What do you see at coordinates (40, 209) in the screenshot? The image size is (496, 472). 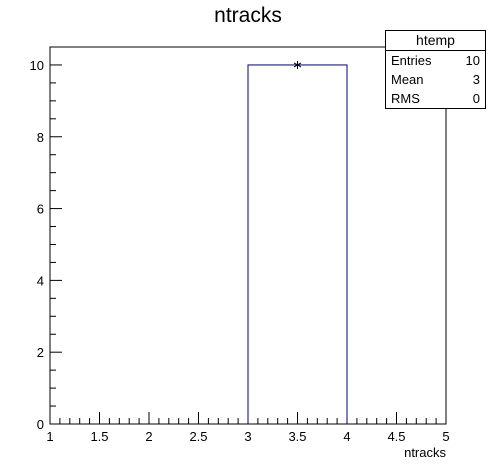 I see `y-tick-label: 6` at bounding box center [40, 209].